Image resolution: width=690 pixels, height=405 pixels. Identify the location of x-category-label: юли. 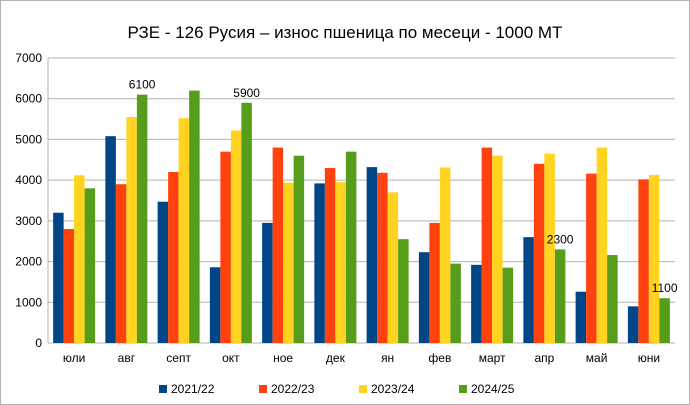
(74, 358).